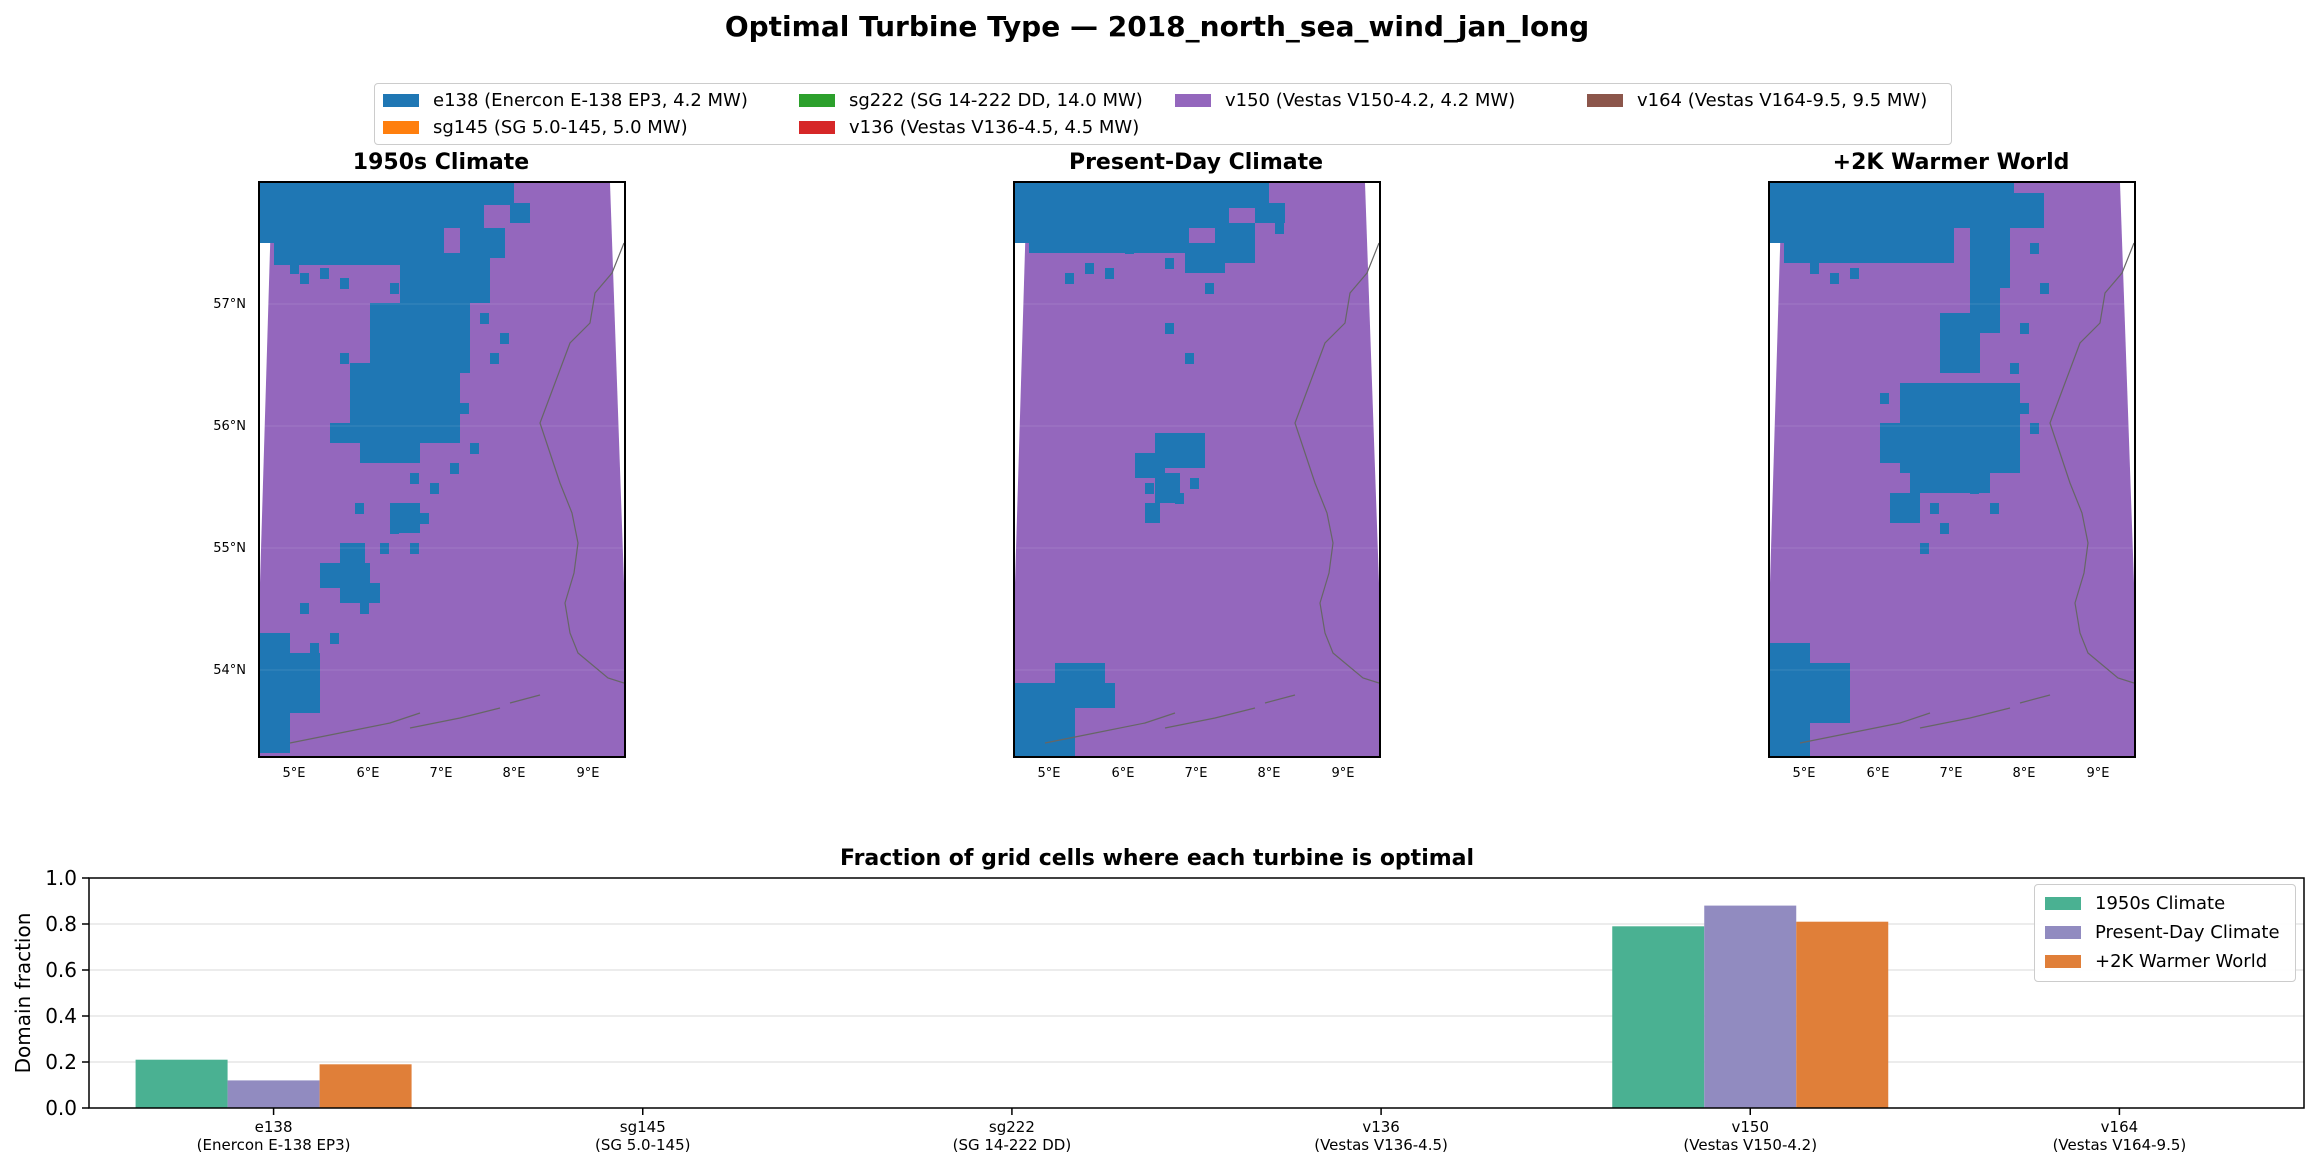 The width and height of the screenshot is (2314, 1168). Describe the element at coordinates (2063, 961) in the screenshot. I see `bar-legend-swatch-plus2k` at that location.